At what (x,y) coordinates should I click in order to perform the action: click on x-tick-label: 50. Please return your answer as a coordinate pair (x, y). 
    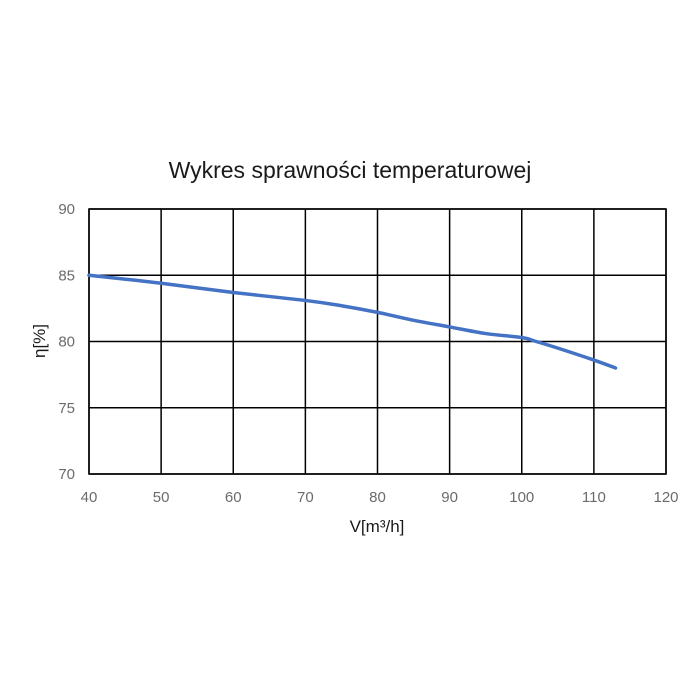
    Looking at the image, I should click on (161, 497).